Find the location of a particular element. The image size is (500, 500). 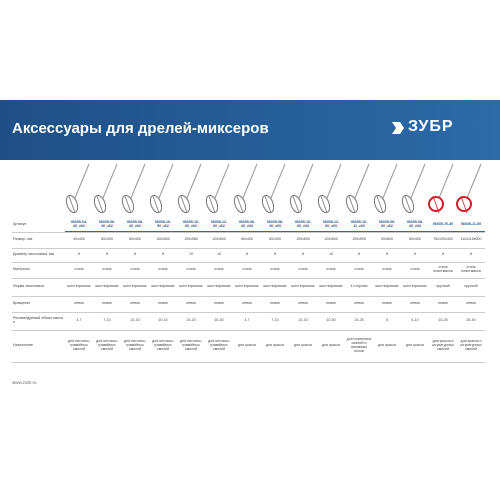

cell: 06035-10-60_z03 is located at coordinates (303, 224).